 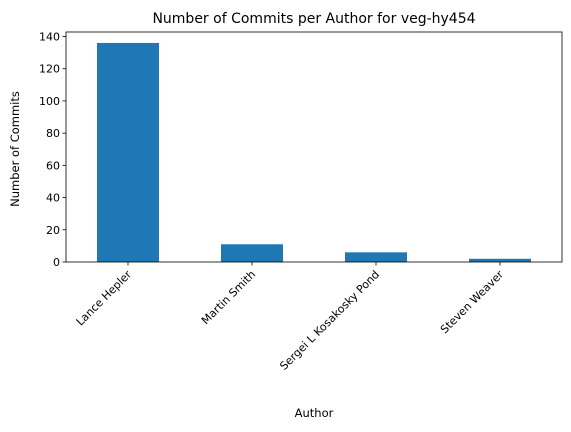 What do you see at coordinates (49, 69) in the screenshot?
I see `y-tick-label: 120` at bounding box center [49, 69].